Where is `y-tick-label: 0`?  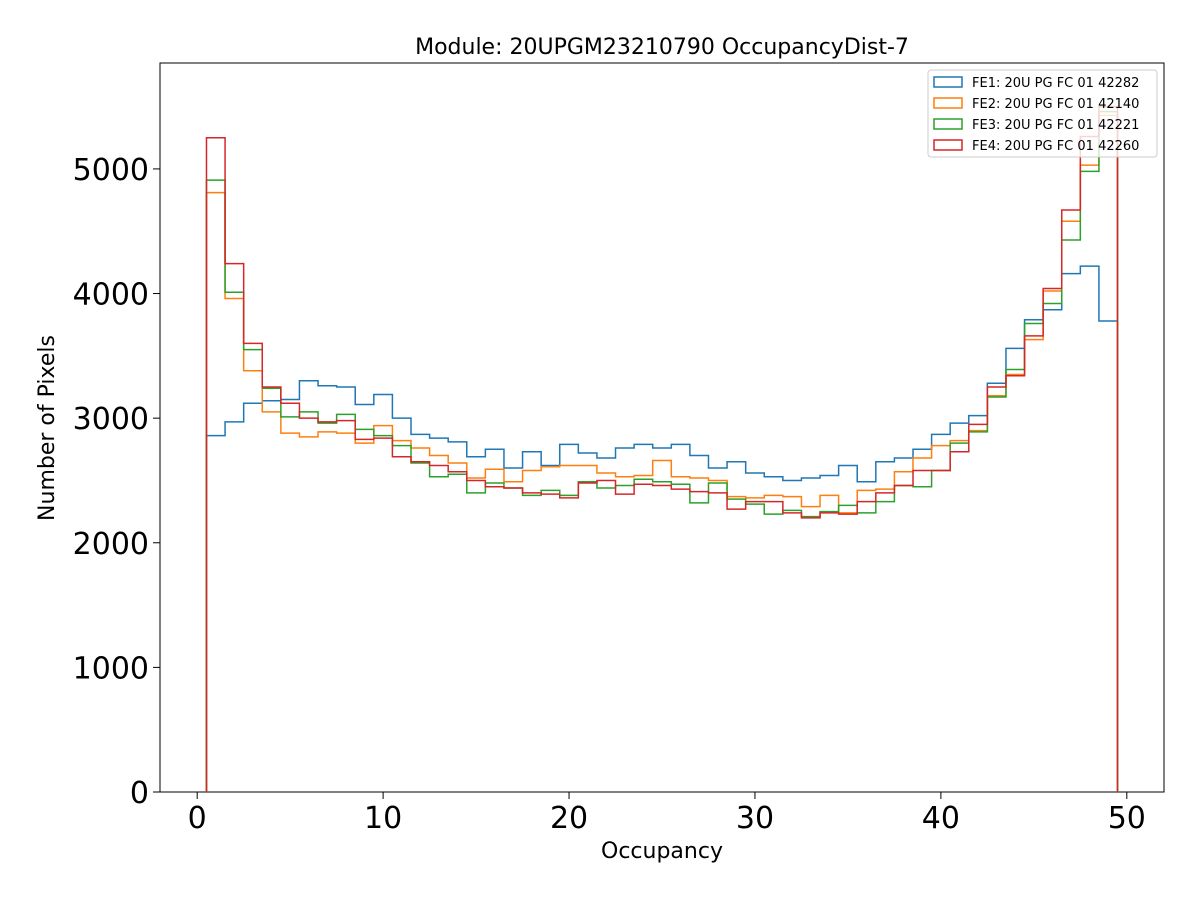 y-tick-label: 0 is located at coordinates (139, 793).